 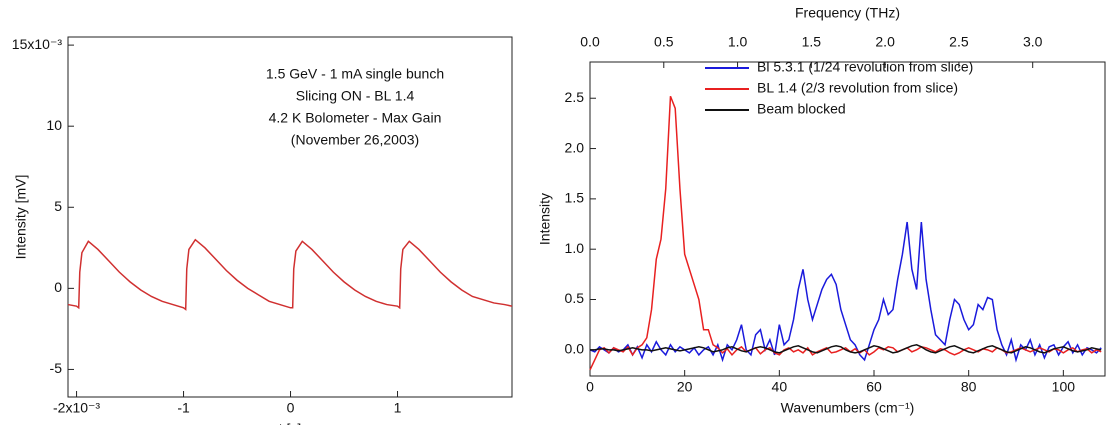 I want to click on x-tick-label: -1, so click(x=183, y=408).